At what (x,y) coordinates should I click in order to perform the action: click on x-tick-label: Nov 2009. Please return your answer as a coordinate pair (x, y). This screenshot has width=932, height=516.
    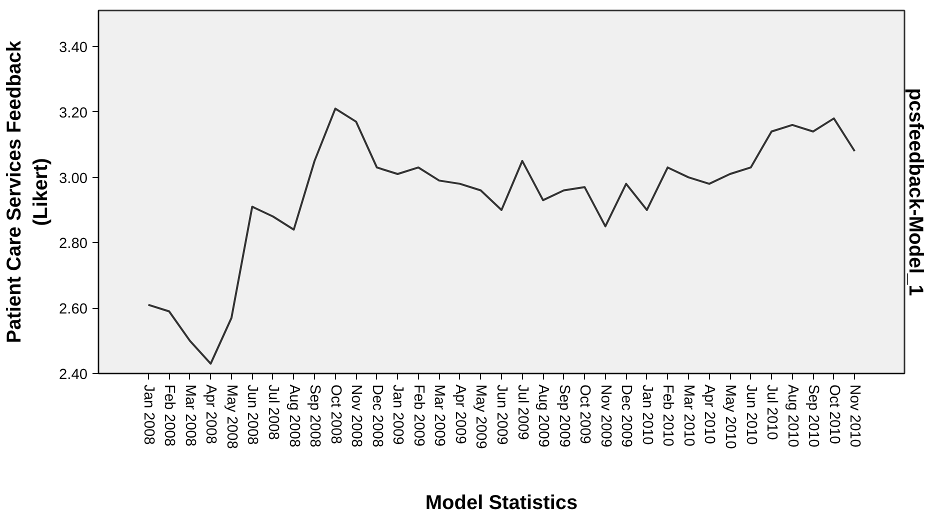
    Looking at the image, I should click on (605, 416).